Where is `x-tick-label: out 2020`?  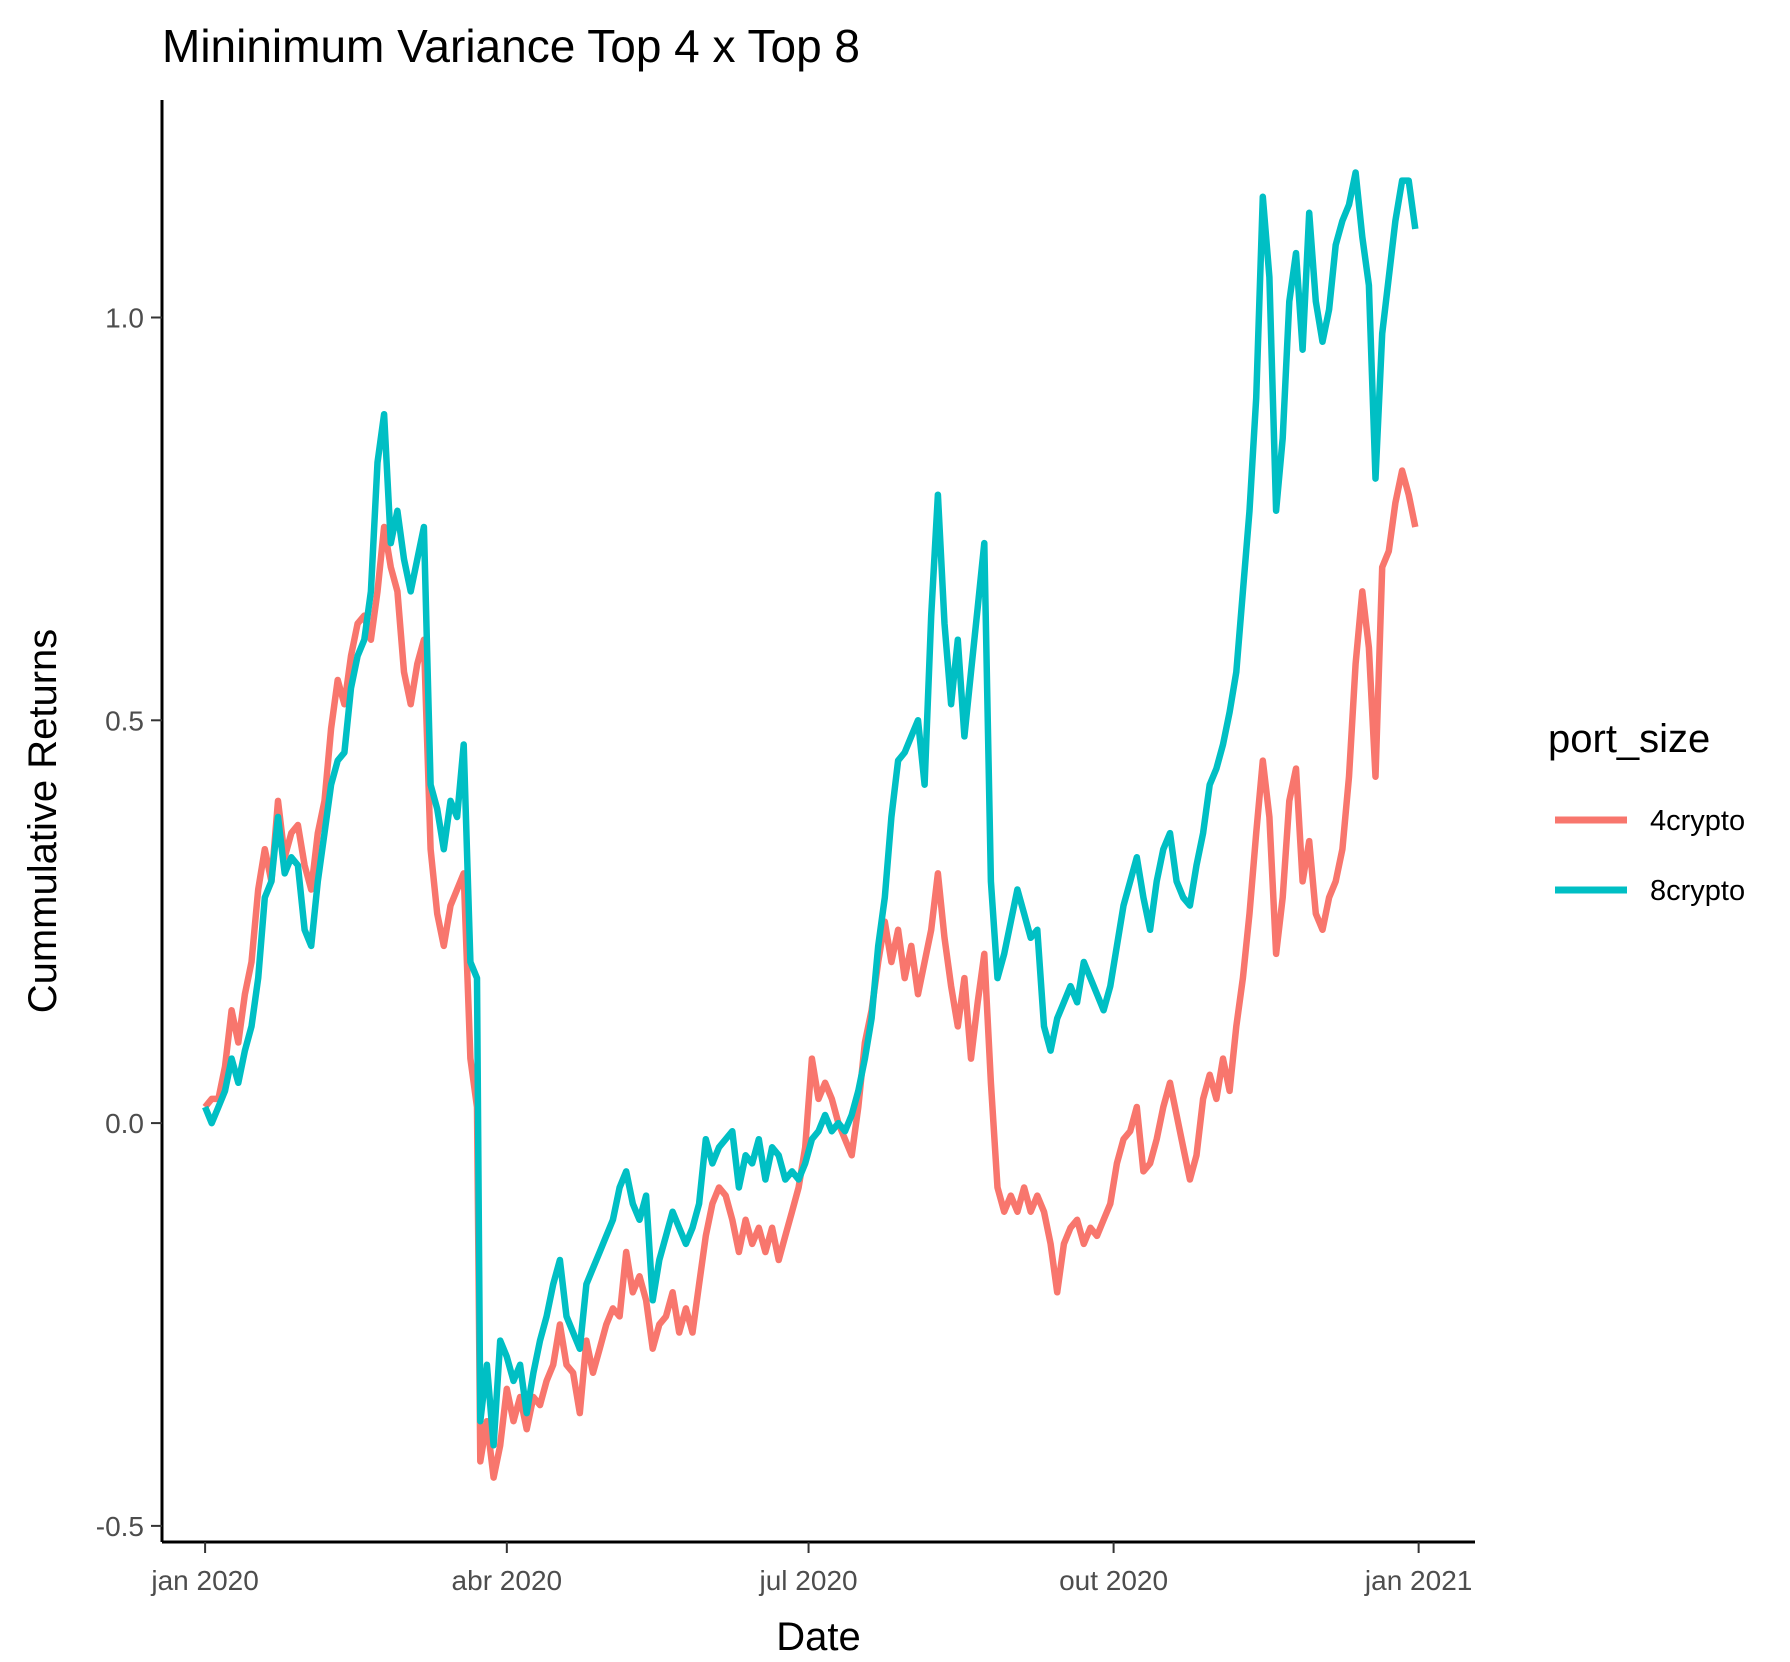 x-tick-label: out 2020 is located at coordinates (1113, 1580).